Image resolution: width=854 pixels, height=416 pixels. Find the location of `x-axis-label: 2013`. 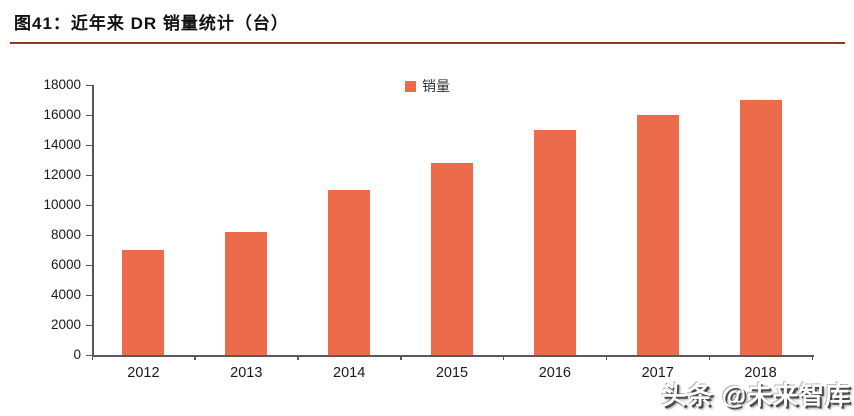

x-axis-label: 2013 is located at coordinates (246, 373).